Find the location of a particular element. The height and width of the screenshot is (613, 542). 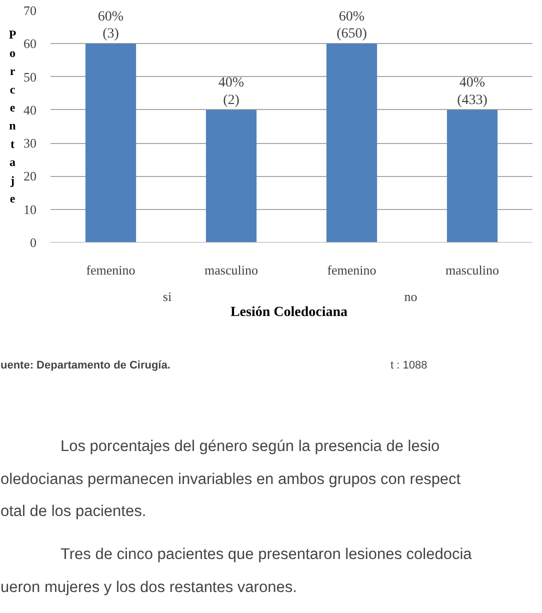

y-tick-label: 20 is located at coordinates (30, 176).